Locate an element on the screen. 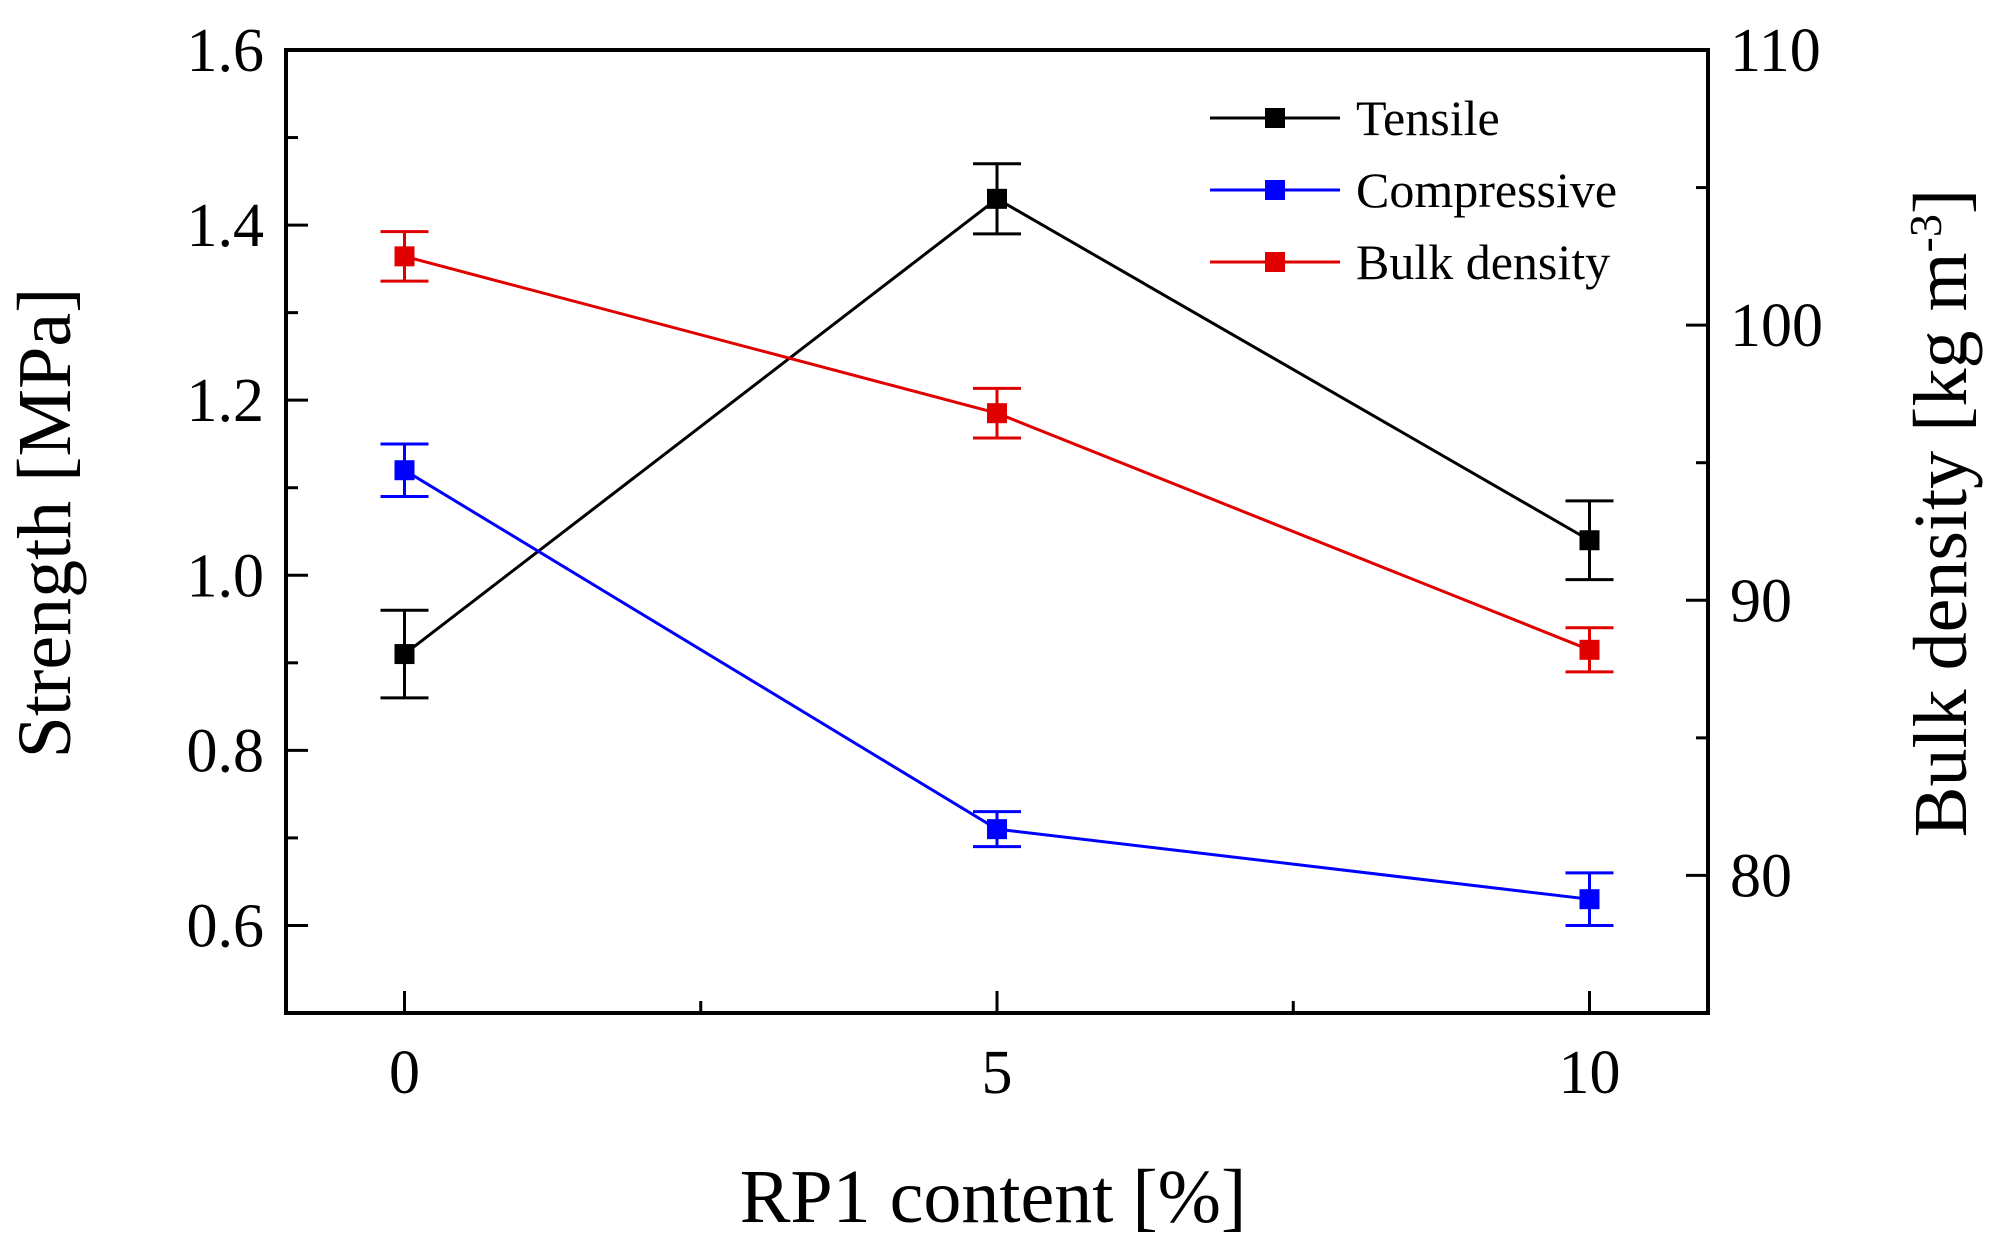  left-y-tick-label: 1.6 is located at coordinates (226, 51).